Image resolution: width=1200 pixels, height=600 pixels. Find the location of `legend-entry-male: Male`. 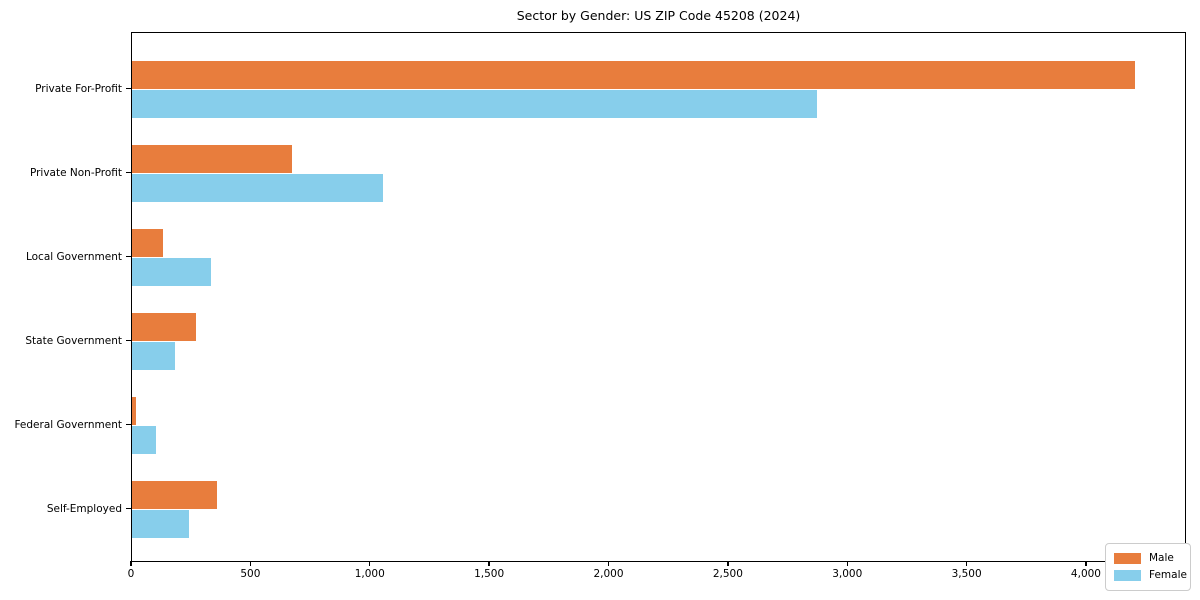

legend-entry-male: Male is located at coordinates (1148, 558).